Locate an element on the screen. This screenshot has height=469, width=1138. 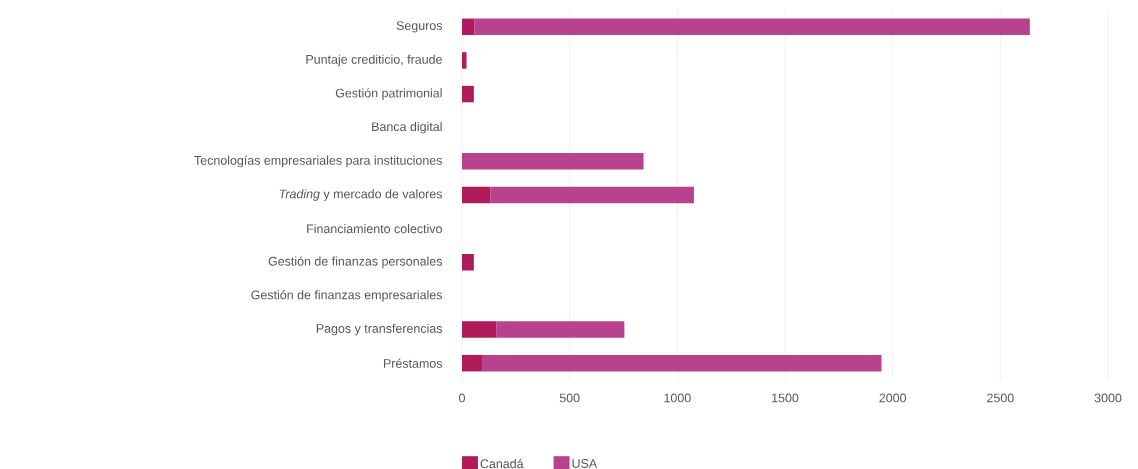
y-tick-label: Trading y mercado de valores is located at coordinates (361, 195).